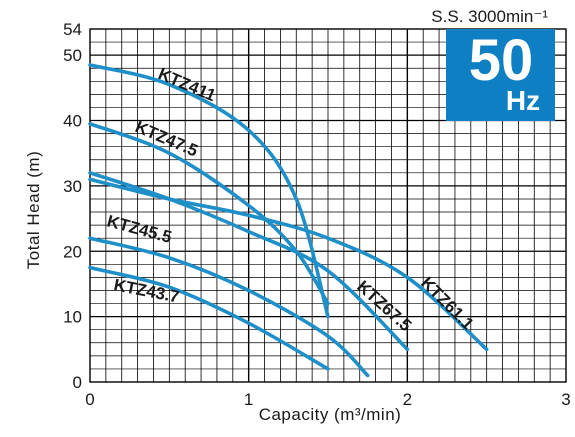 This screenshot has width=575, height=437. What do you see at coordinates (330, 414) in the screenshot?
I see `x-axis-title: Capacity (m³/min)` at bounding box center [330, 414].